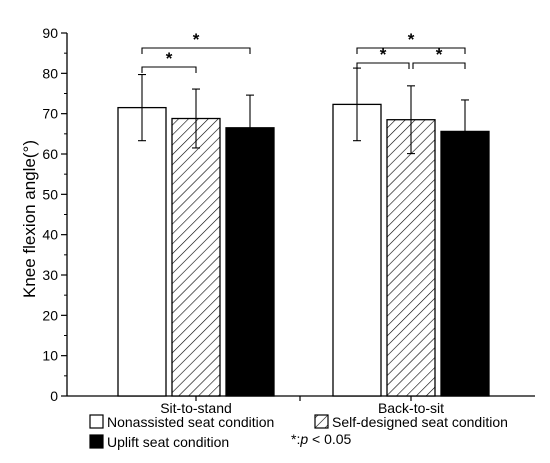  I want to click on legend-label-1: Self-designed seat condition, so click(420, 422).